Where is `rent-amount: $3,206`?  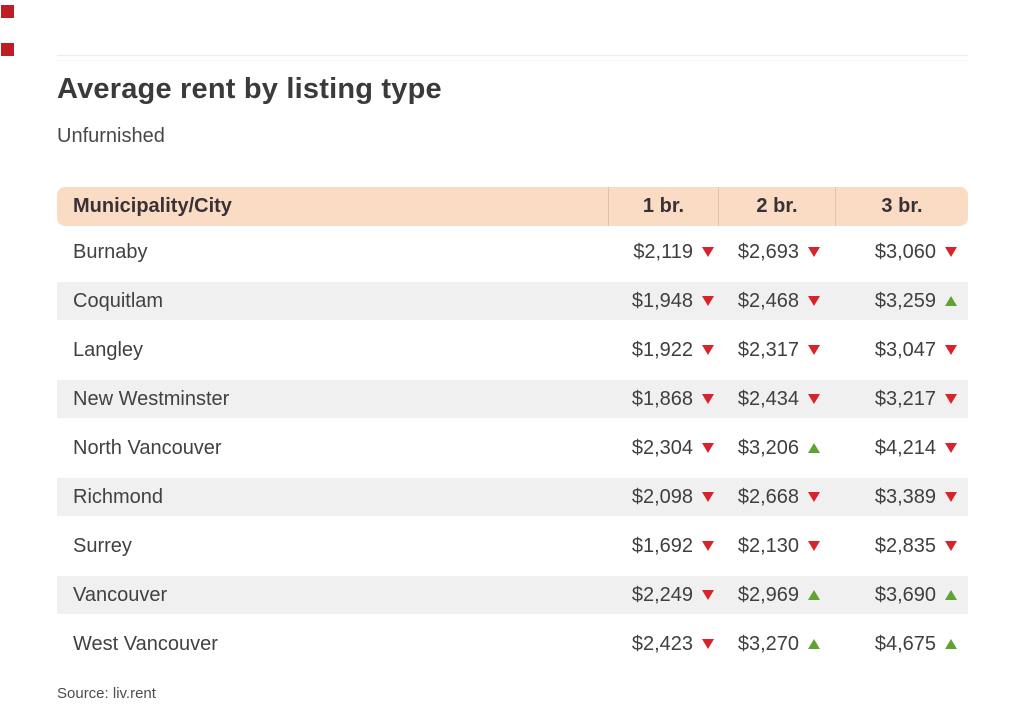 rent-amount: $3,206 is located at coordinates (768, 447).